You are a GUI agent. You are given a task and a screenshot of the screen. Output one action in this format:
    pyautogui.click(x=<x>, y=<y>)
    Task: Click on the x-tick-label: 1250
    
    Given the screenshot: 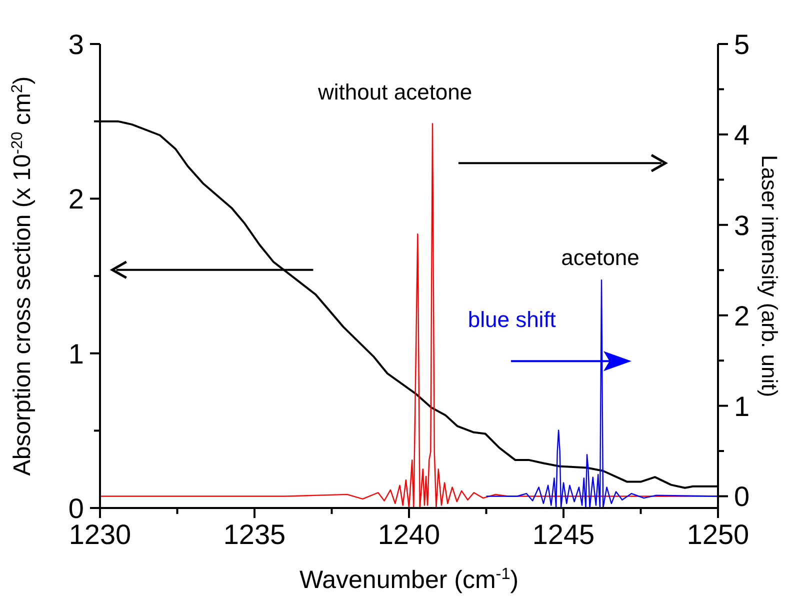 What is the action you would take?
    pyautogui.click(x=718, y=534)
    